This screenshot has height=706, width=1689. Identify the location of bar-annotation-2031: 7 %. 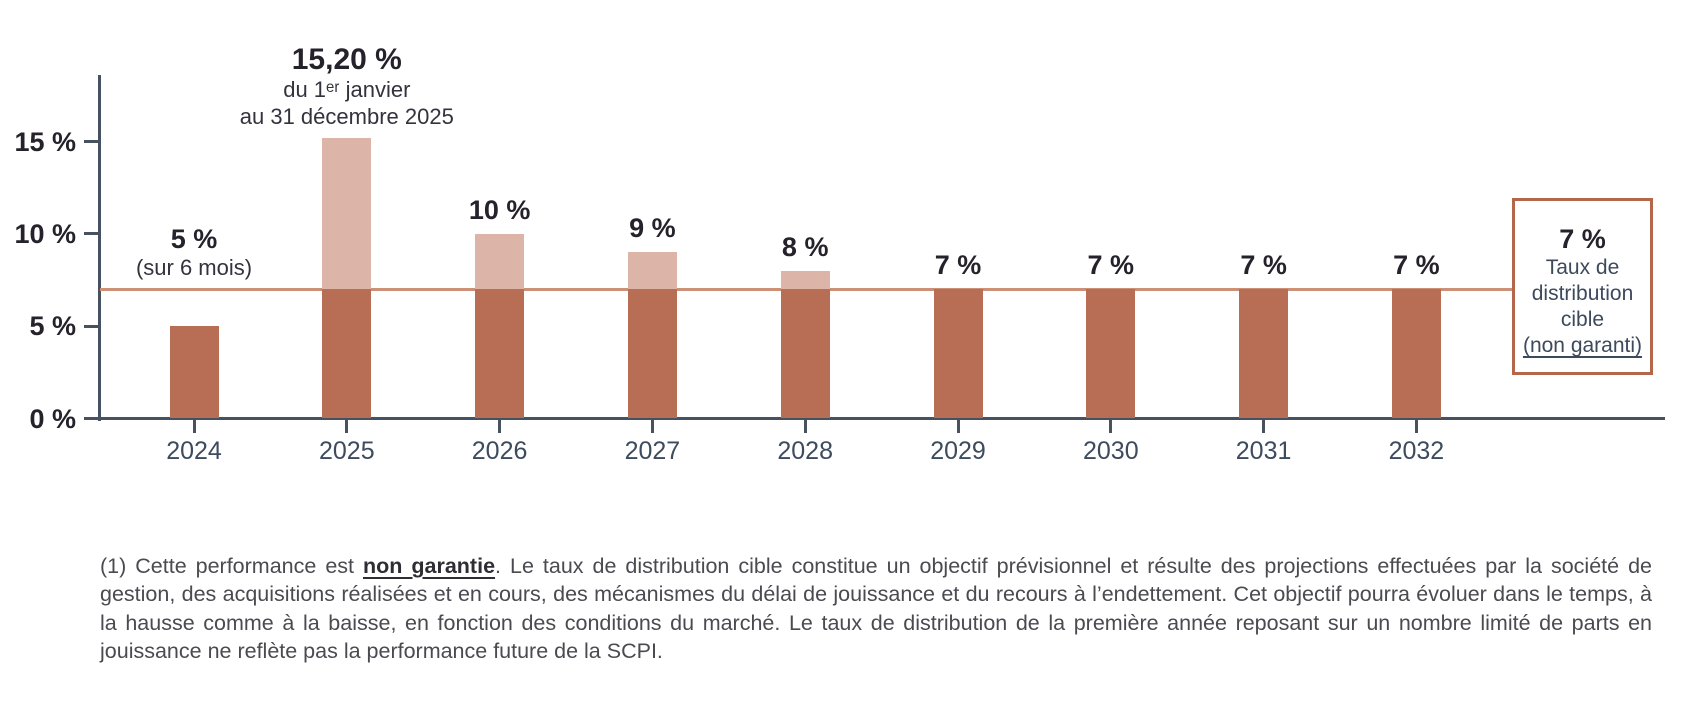
(1263, 265).